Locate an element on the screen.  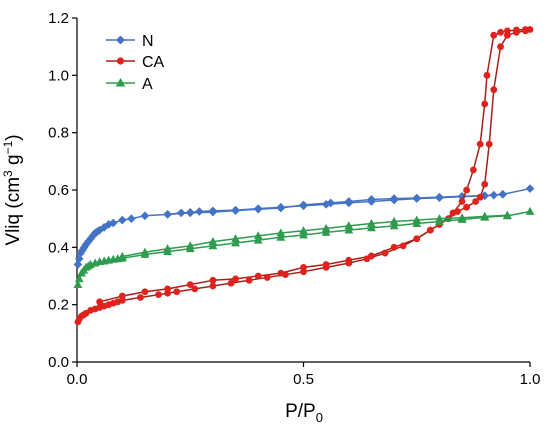
y-axis-title-mid: g is located at coordinates (13, 162).